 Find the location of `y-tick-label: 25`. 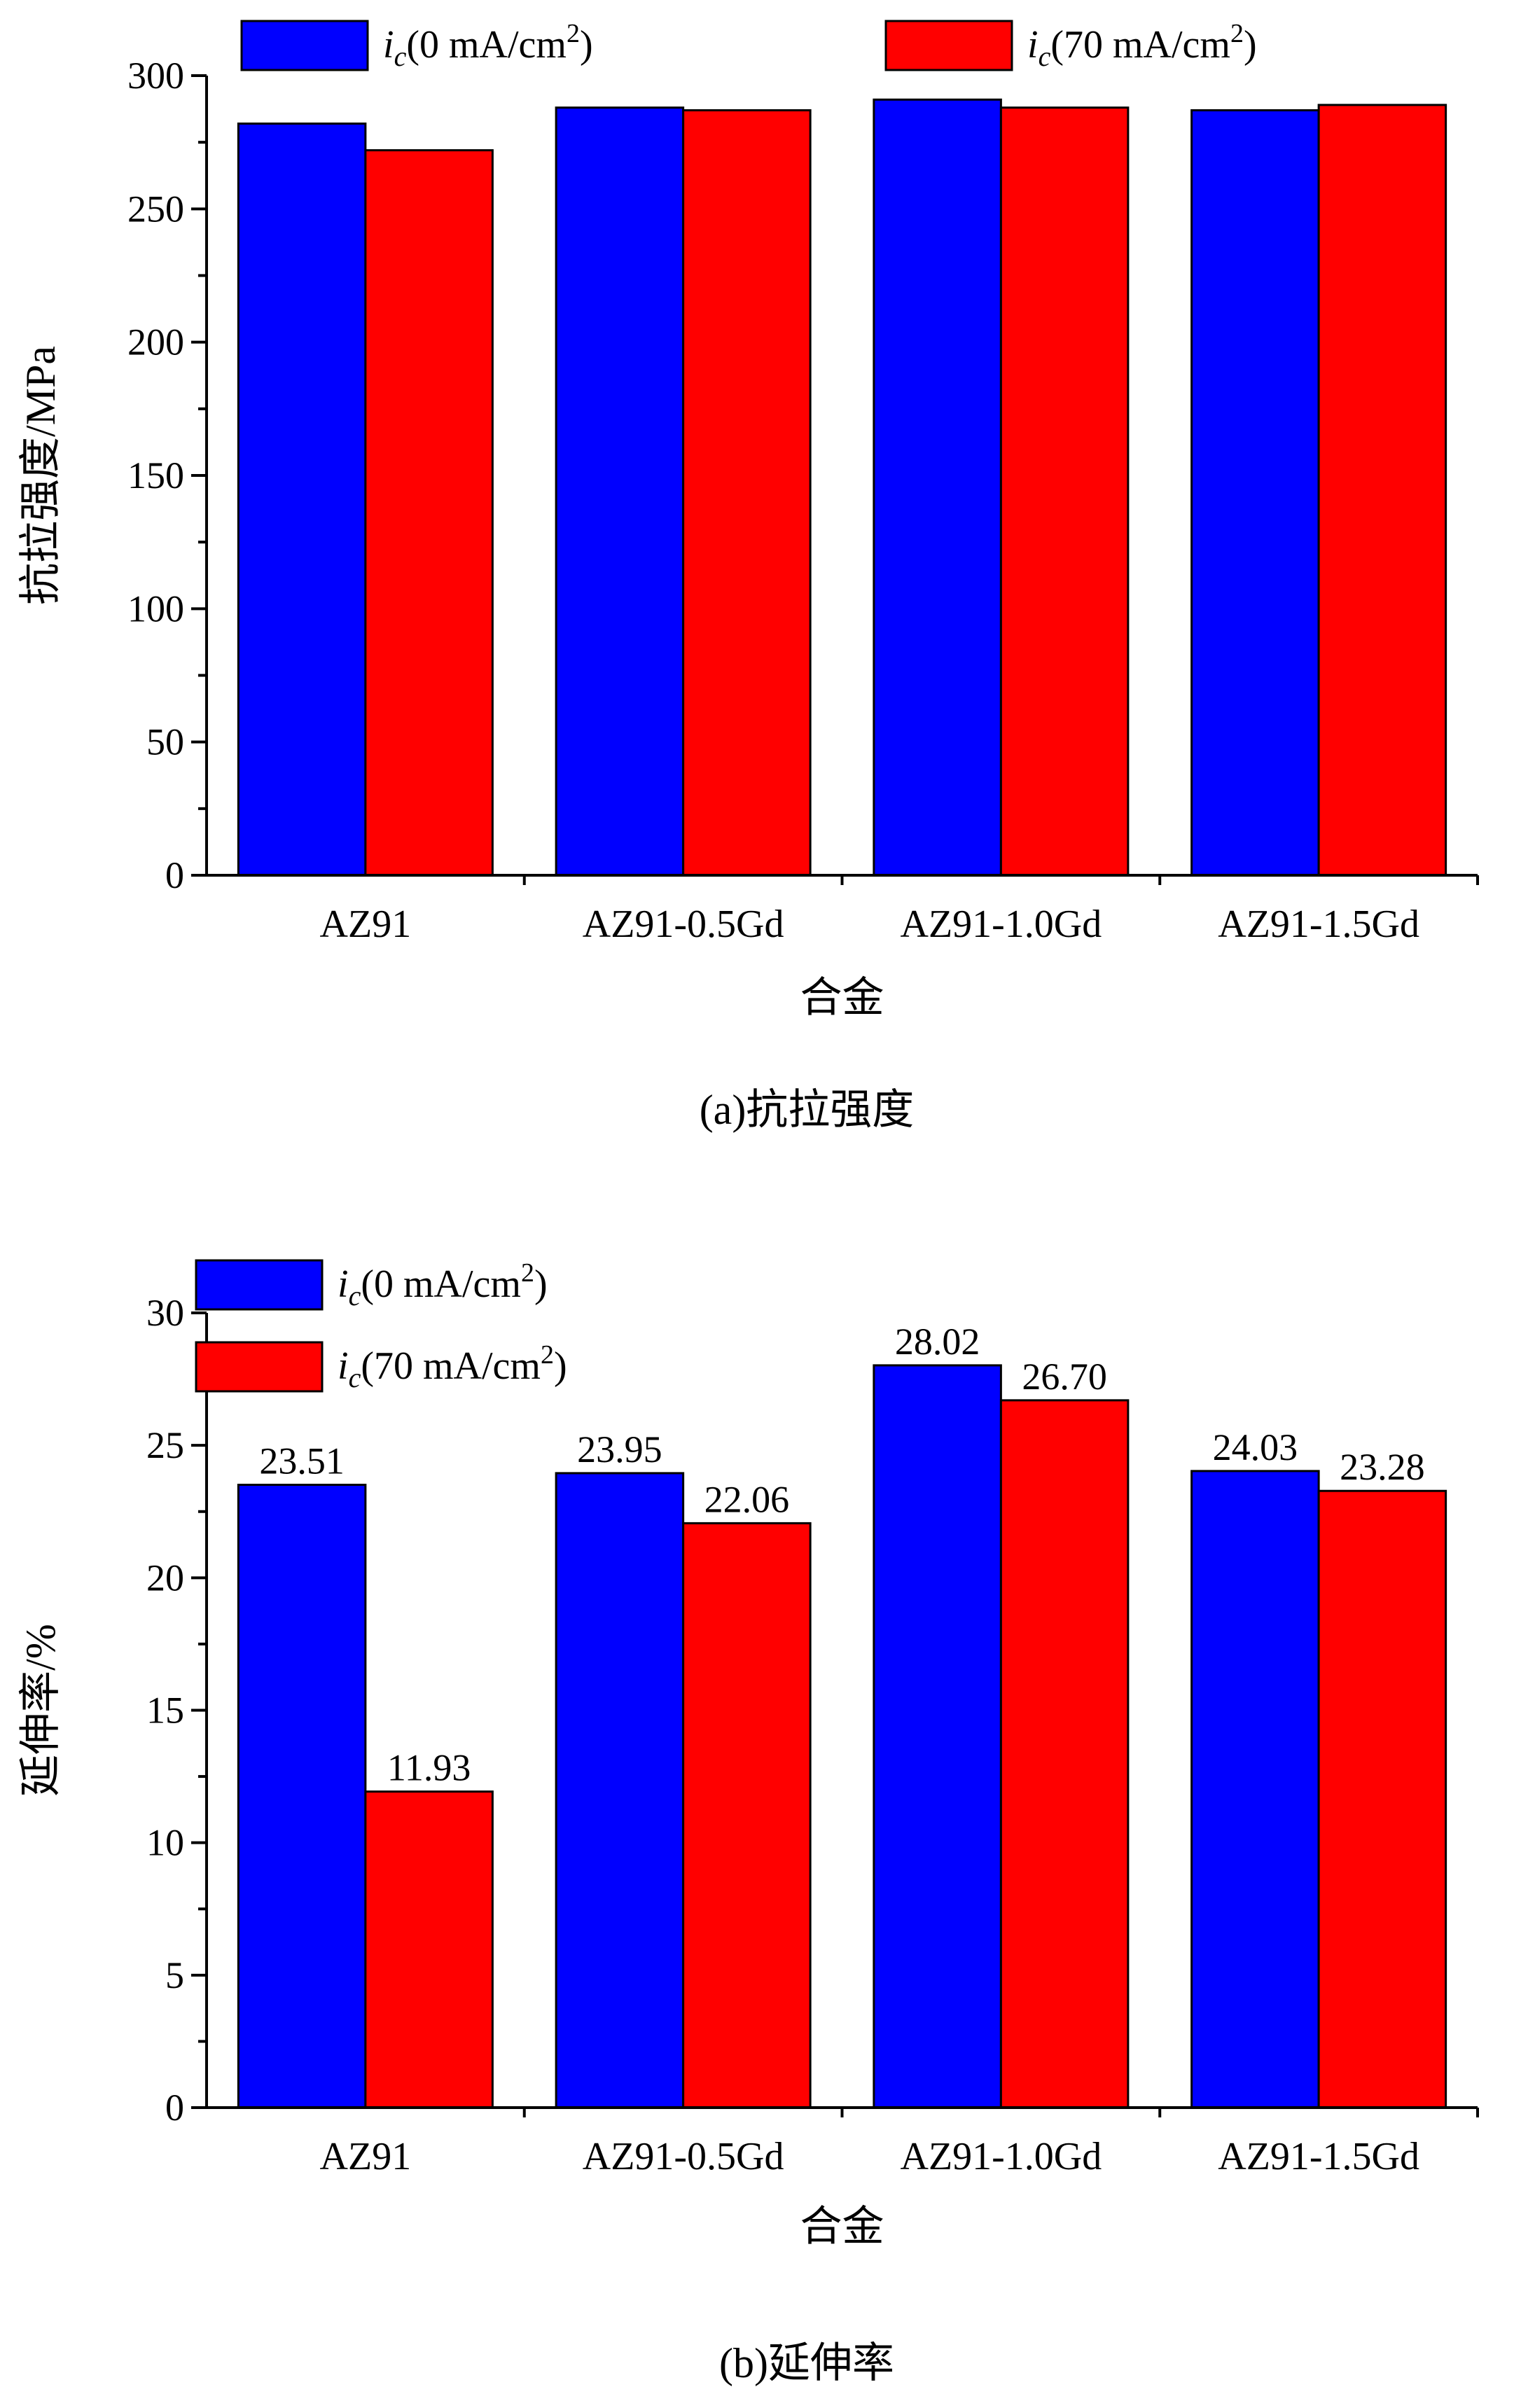

y-tick-label: 25 is located at coordinates (165, 1445).